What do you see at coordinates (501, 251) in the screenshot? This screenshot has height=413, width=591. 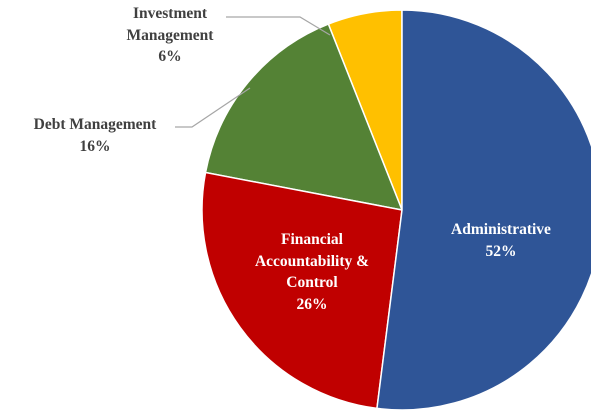 I see `slice-value: 52%` at bounding box center [501, 251].